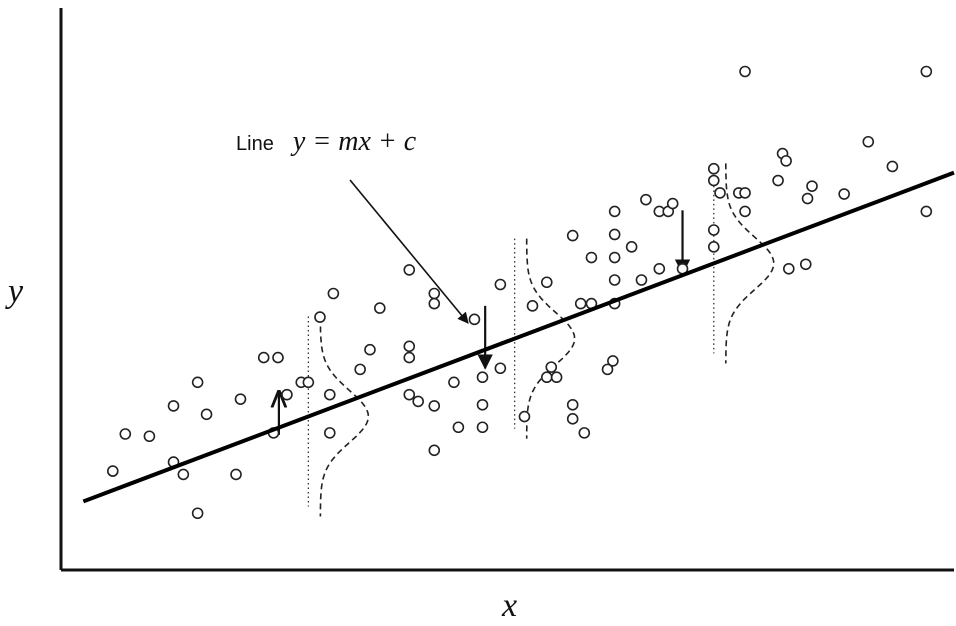 The width and height of the screenshot is (956, 626). I want to click on line-annotation-prefix: Line, so click(255, 144).